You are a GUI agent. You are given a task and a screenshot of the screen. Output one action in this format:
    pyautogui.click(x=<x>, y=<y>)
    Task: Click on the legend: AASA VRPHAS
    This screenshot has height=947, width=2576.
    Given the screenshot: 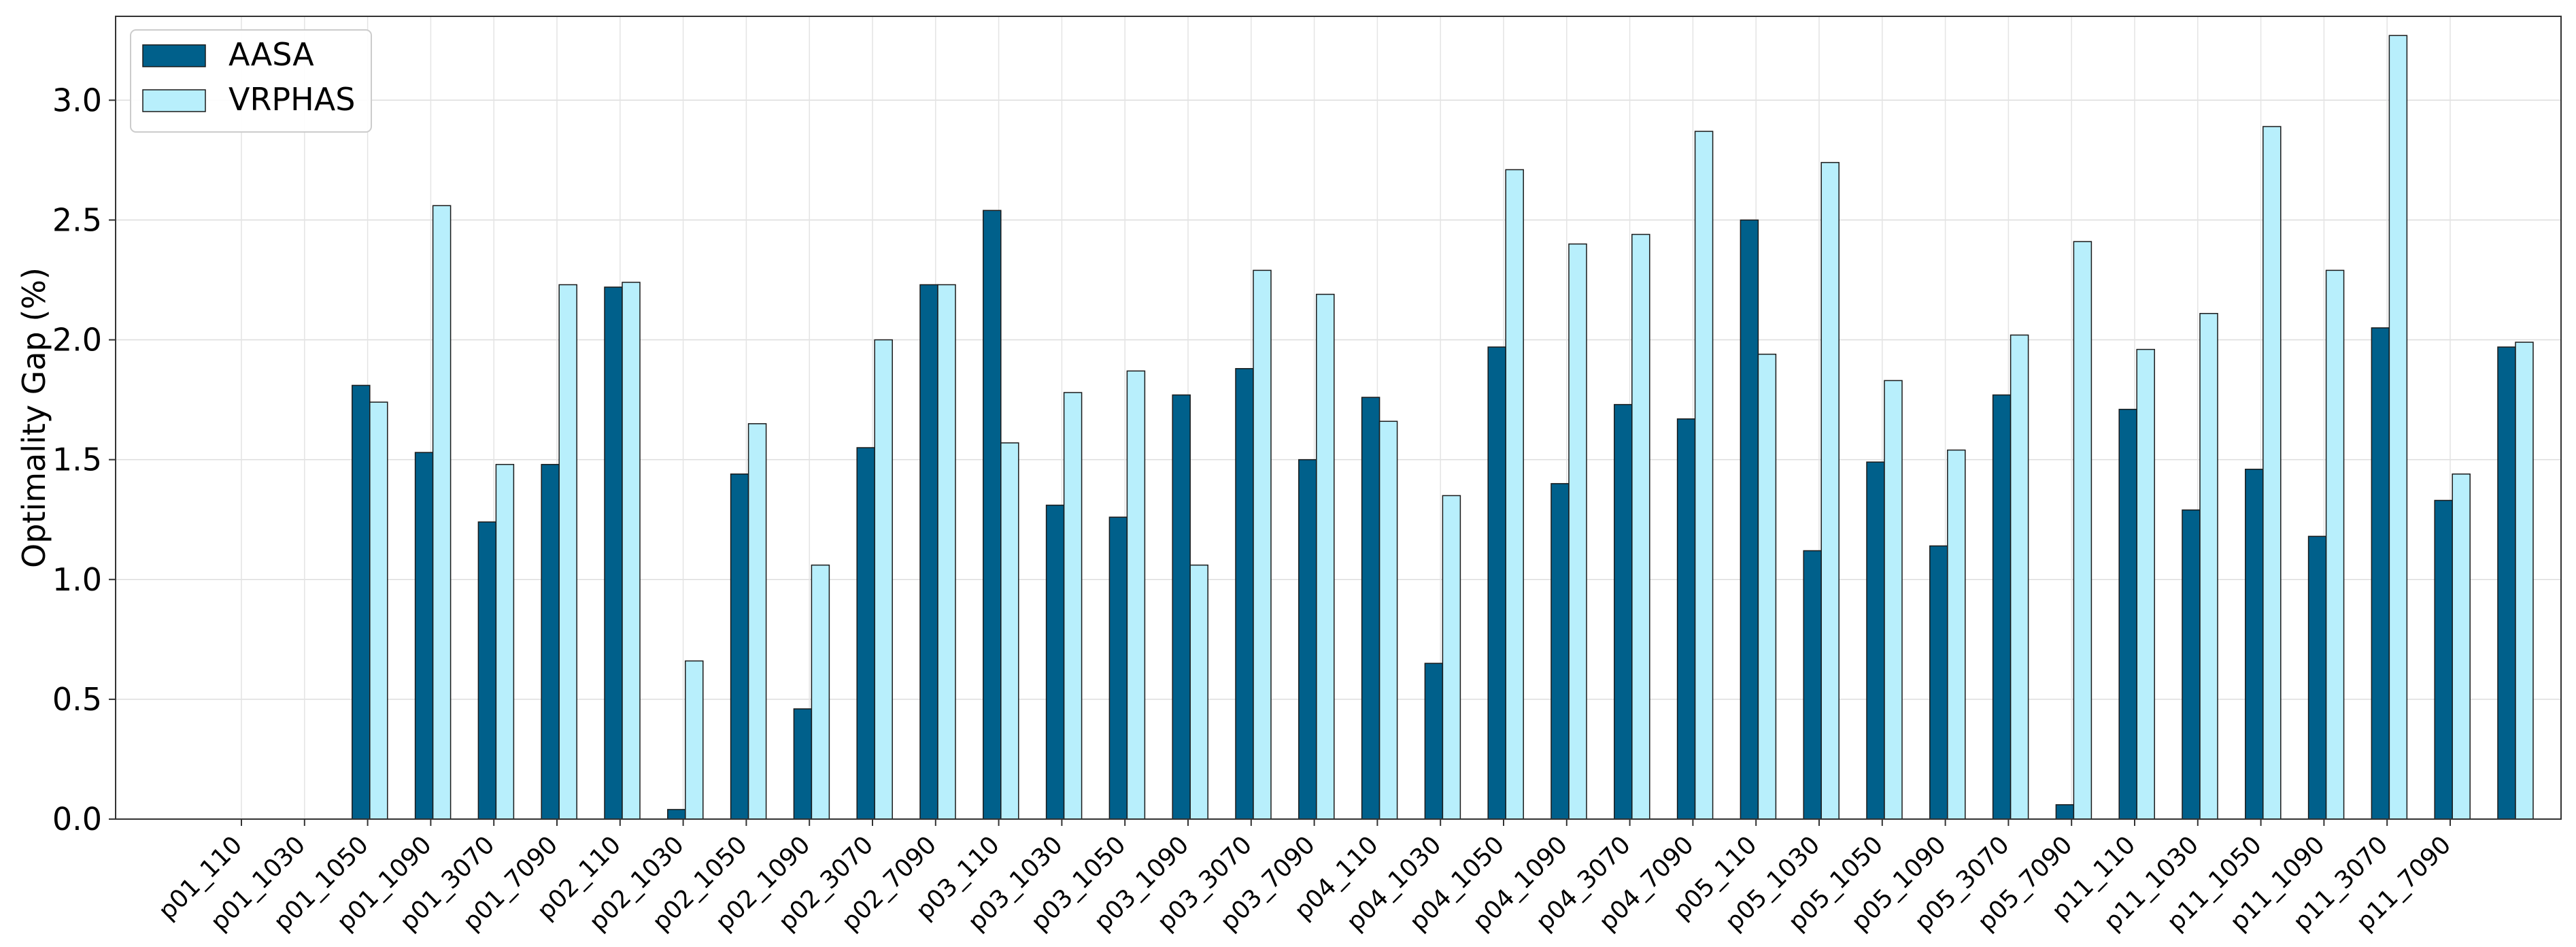 What is the action you would take?
    pyautogui.click(x=251, y=81)
    